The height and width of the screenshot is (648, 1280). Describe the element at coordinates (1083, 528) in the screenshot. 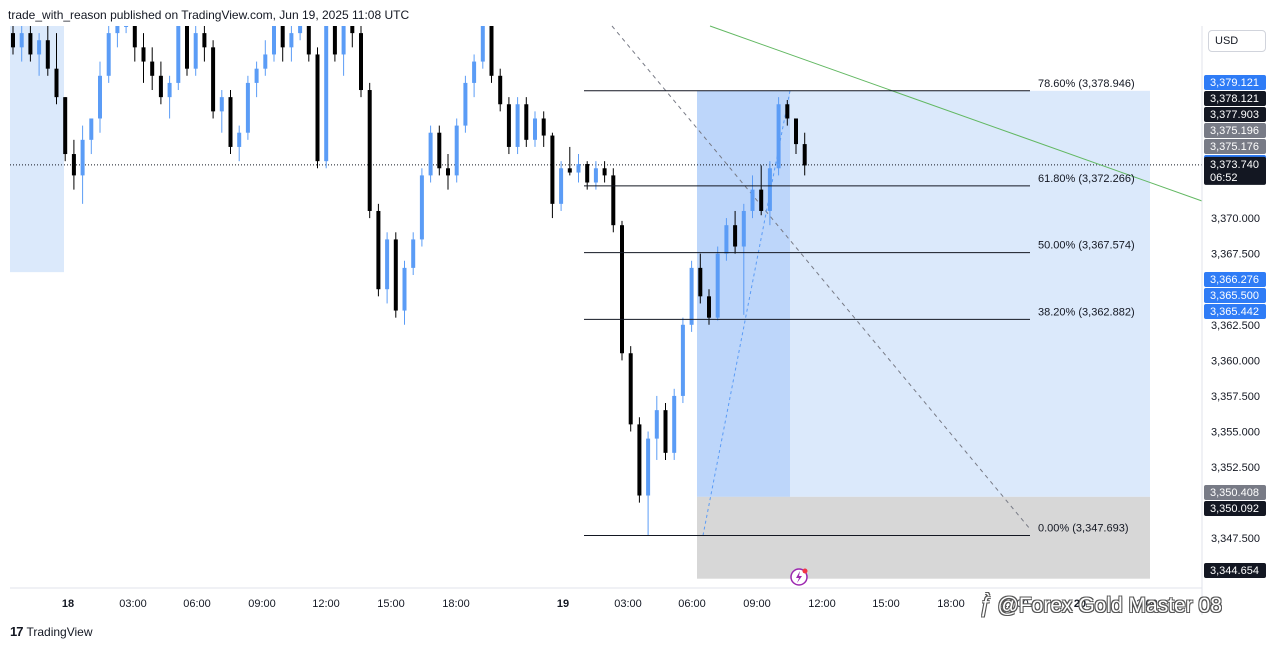

I see `fib-level-label: 0.00% (3,347.693)` at that location.